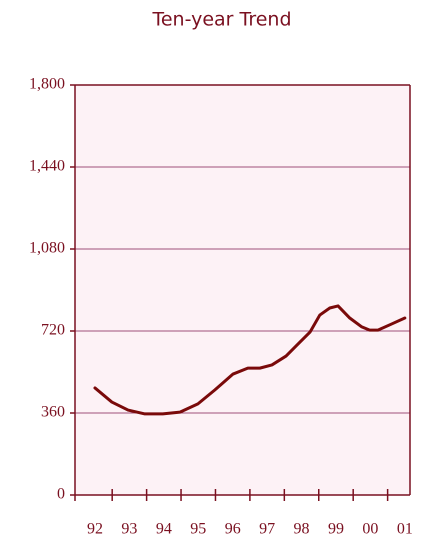 The image size is (425, 539). Describe the element at coordinates (302, 529) in the screenshot. I see `x-tick-label: 98` at that location.